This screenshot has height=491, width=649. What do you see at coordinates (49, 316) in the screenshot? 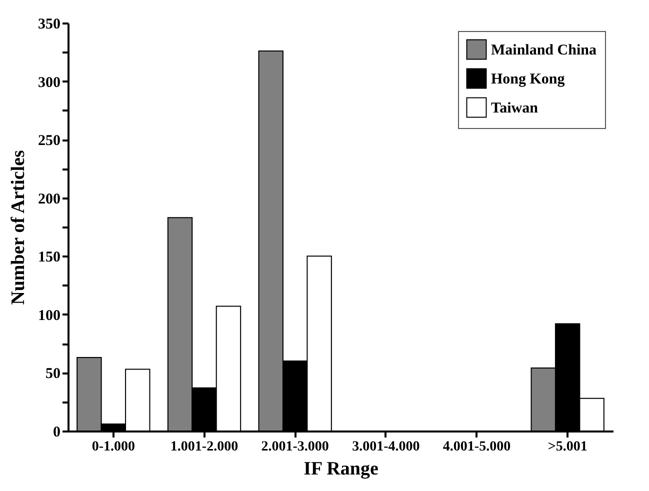
I see `y-tick-label: 100` at bounding box center [49, 316].